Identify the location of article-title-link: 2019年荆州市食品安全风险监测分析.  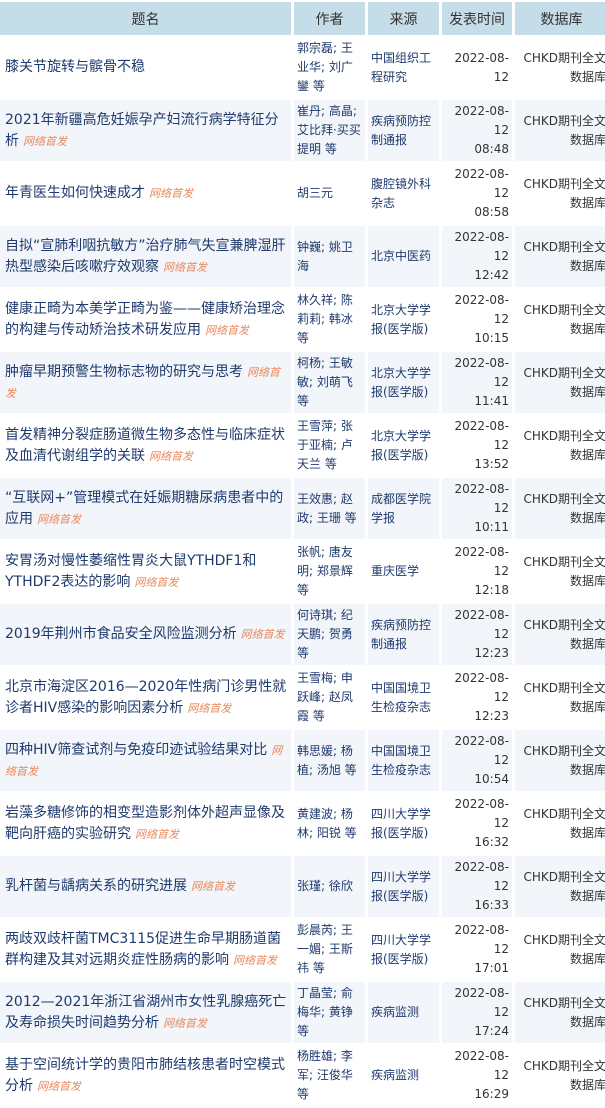
(121, 634).